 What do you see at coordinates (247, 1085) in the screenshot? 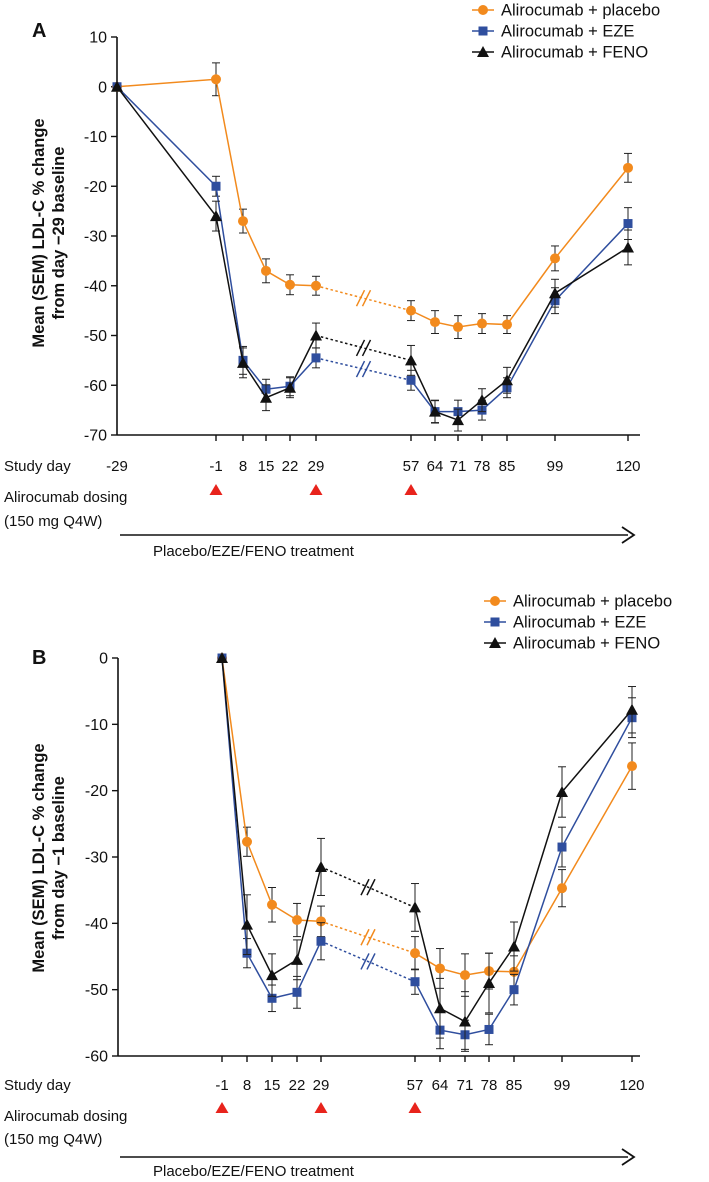
I see `x-tick-label: 8` at bounding box center [247, 1085].